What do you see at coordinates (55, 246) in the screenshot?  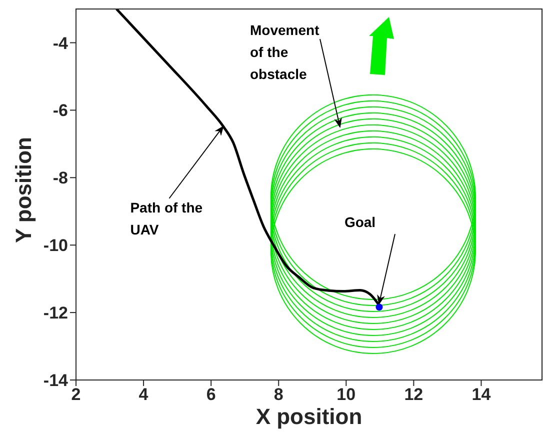 I see `y-tick-label: -10` at bounding box center [55, 246].